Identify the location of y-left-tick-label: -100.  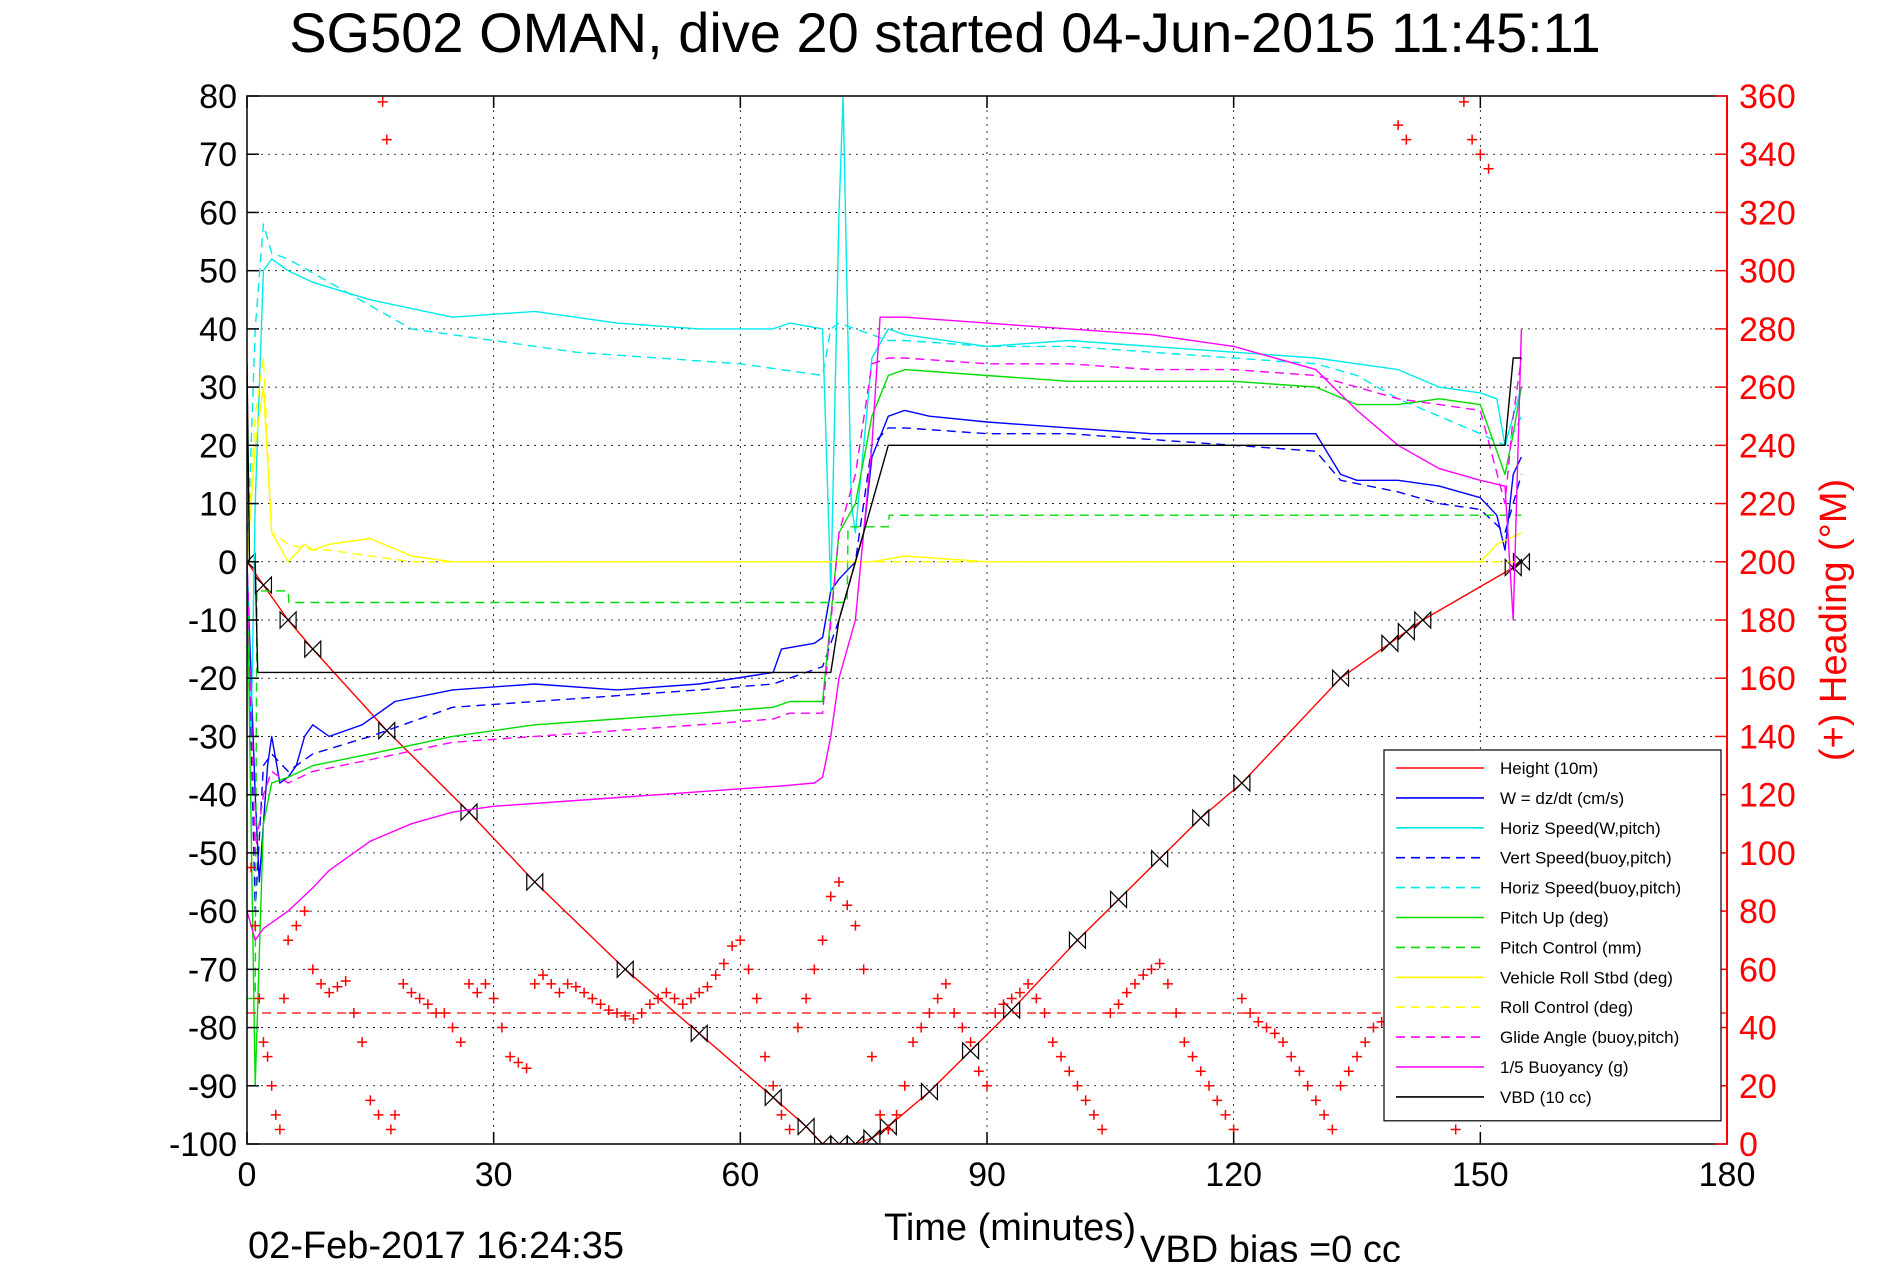
(203, 1145).